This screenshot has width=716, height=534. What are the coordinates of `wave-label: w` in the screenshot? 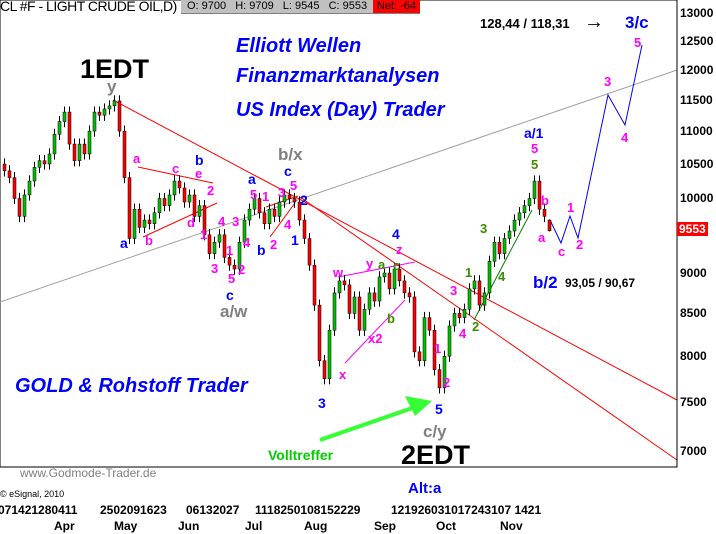 It's located at (338, 272).